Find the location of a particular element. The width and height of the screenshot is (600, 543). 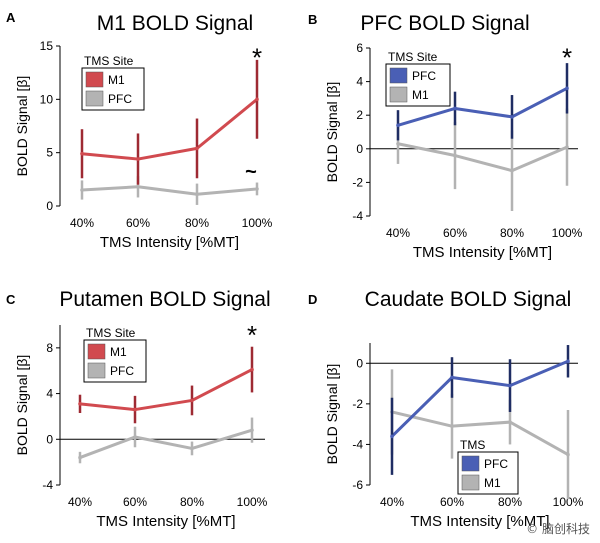

legend: TMS PFC M1 is located at coordinates (488, 466).